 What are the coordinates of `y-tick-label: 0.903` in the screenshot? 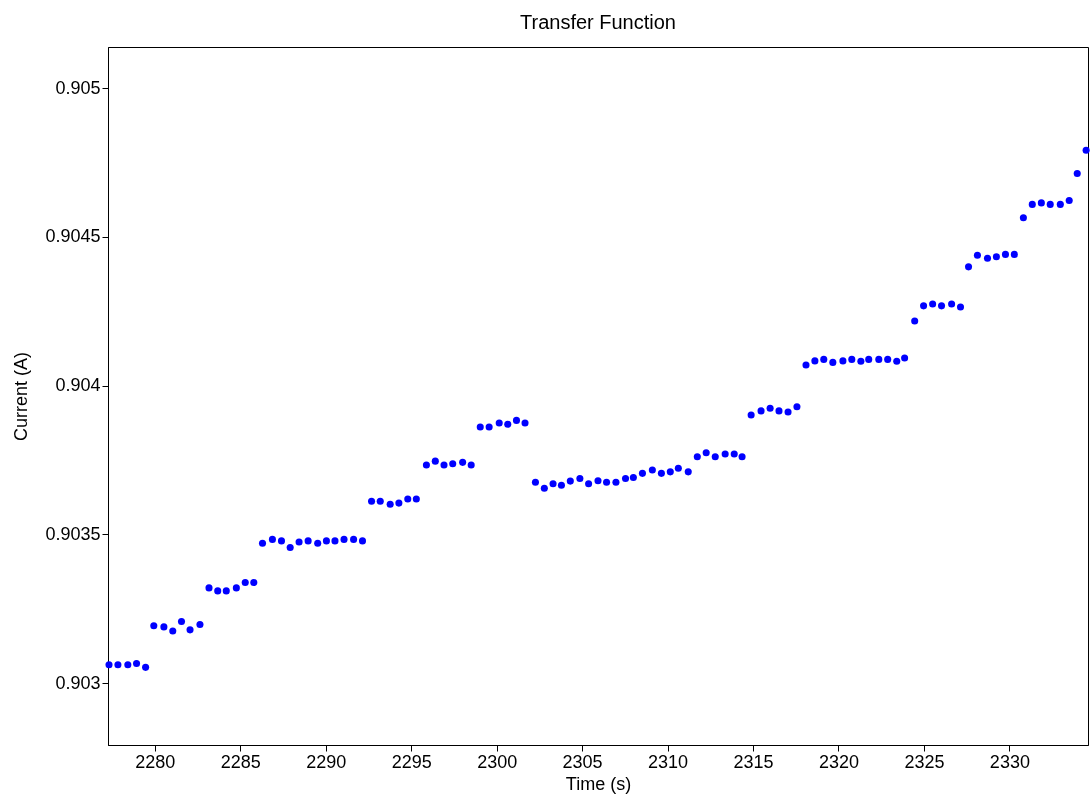 It's located at (78, 682).